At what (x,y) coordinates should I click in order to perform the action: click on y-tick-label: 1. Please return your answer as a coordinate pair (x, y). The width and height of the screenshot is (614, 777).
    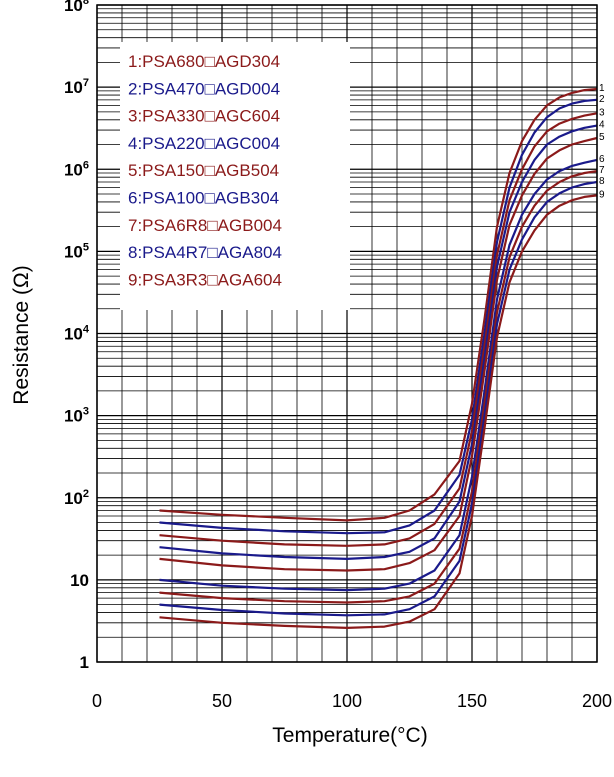
    Looking at the image, I should click on (84, 662).